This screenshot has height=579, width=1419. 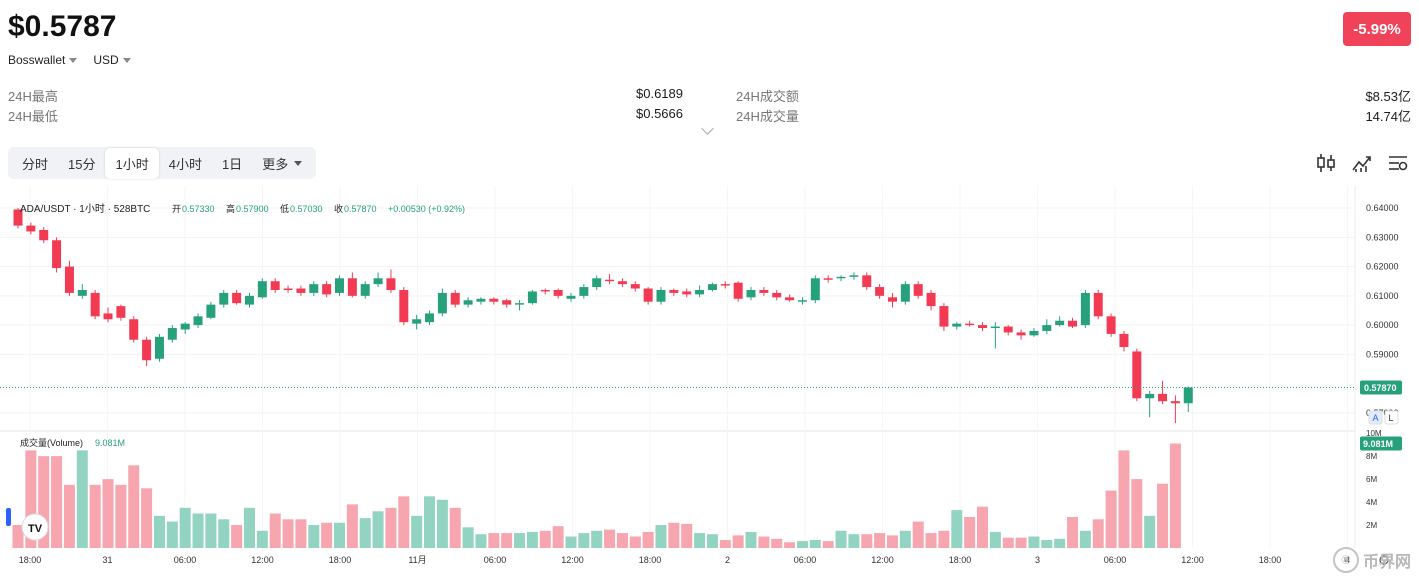 What do you see at coordinates (232, 164) in the screenshot?
I see `tab-1d: 1日` at bounding box center [232, 164].